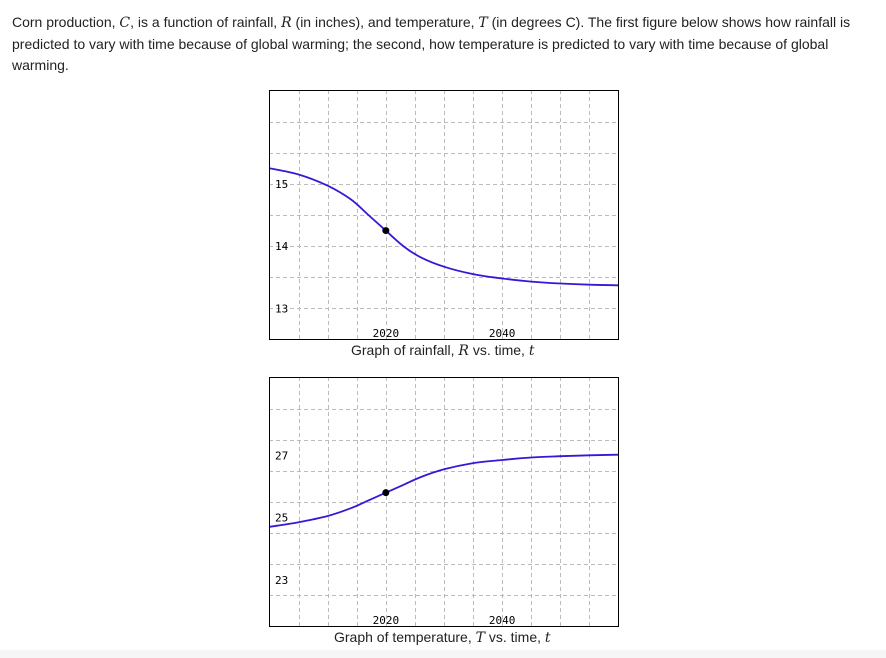  Describe the element at coordinates (483, 23) in the screenshot. I see `variable-t: T` at that location.